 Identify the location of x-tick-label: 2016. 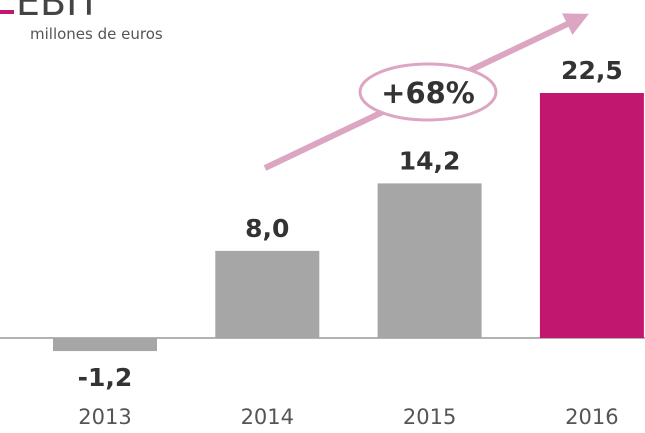
(591, 417).